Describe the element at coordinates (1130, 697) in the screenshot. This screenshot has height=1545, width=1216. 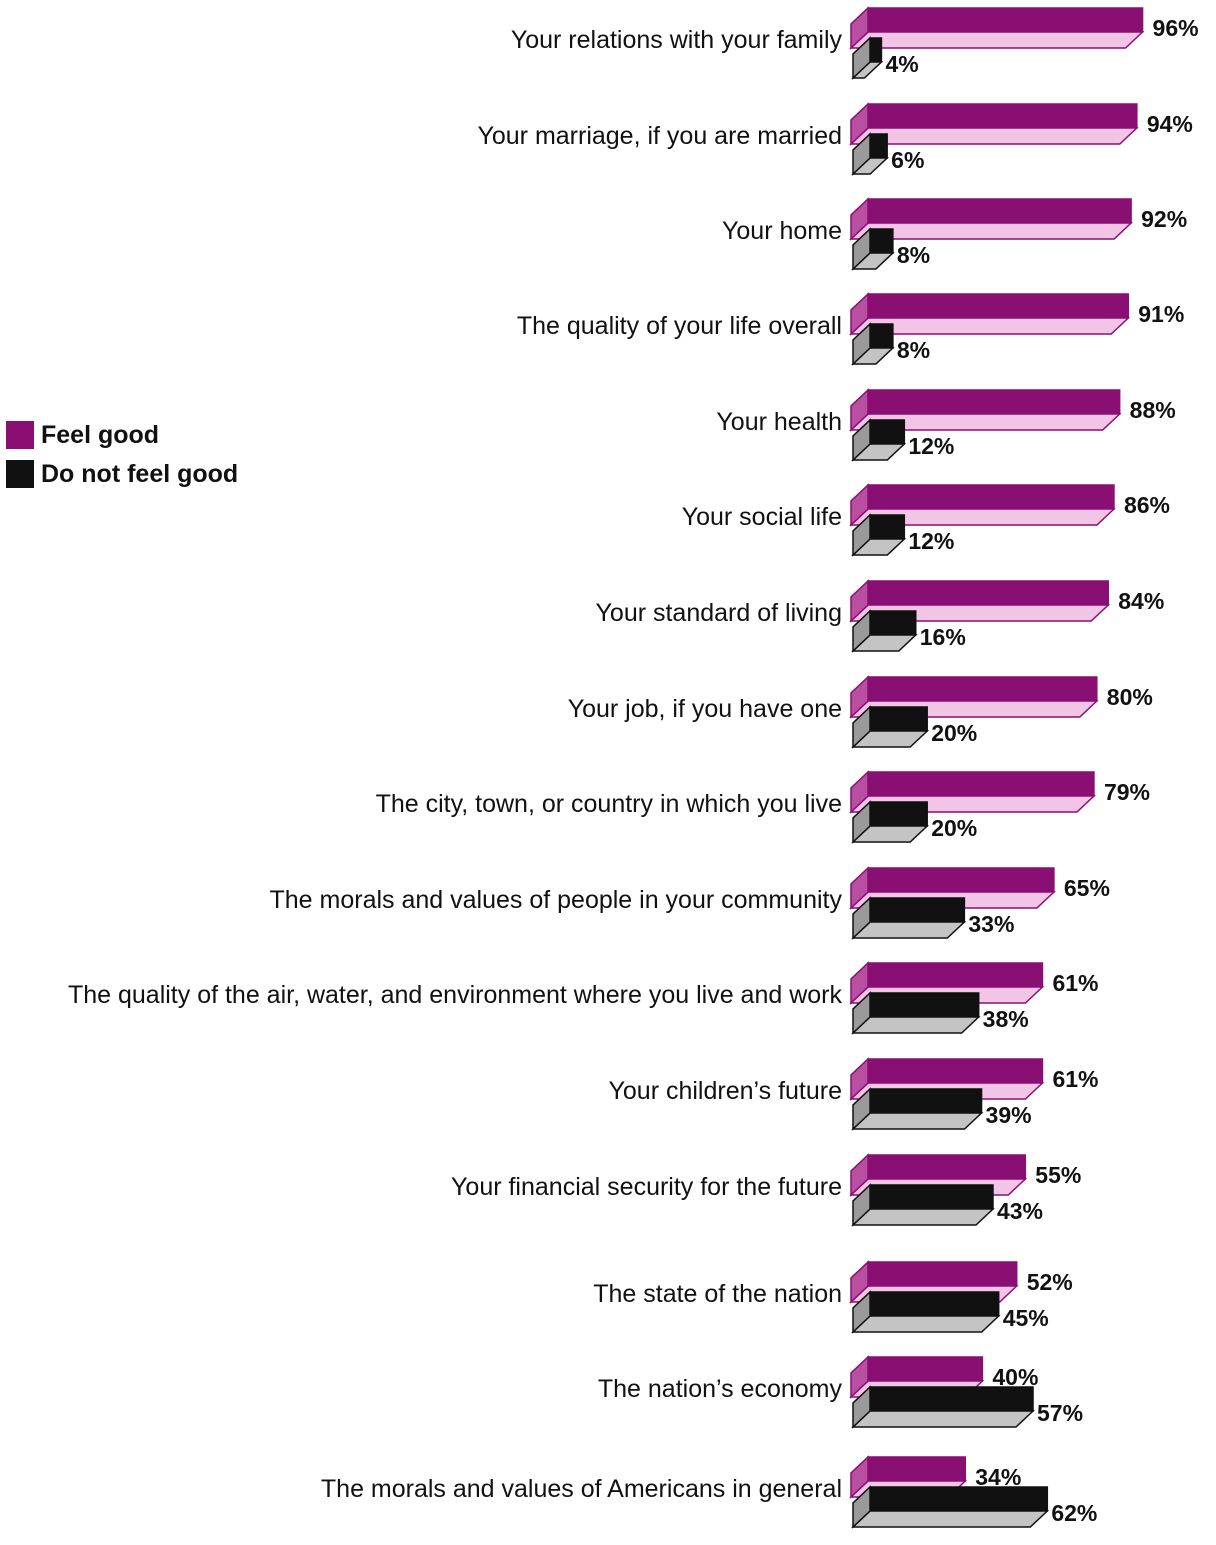
I see `value-label-feel-good: 80%` at that location.